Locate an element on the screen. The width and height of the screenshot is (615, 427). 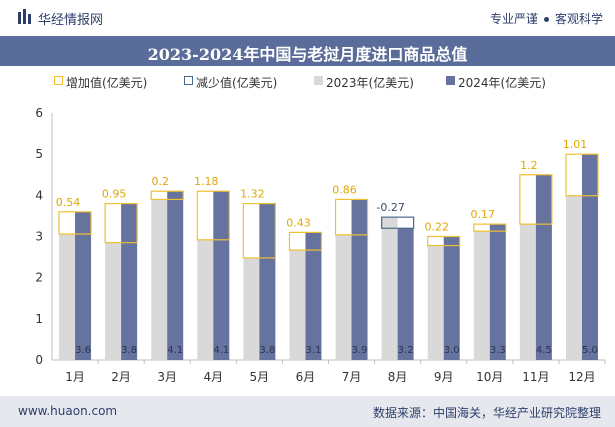
y-tick-label: 1 is located at coordinates (39, 319).